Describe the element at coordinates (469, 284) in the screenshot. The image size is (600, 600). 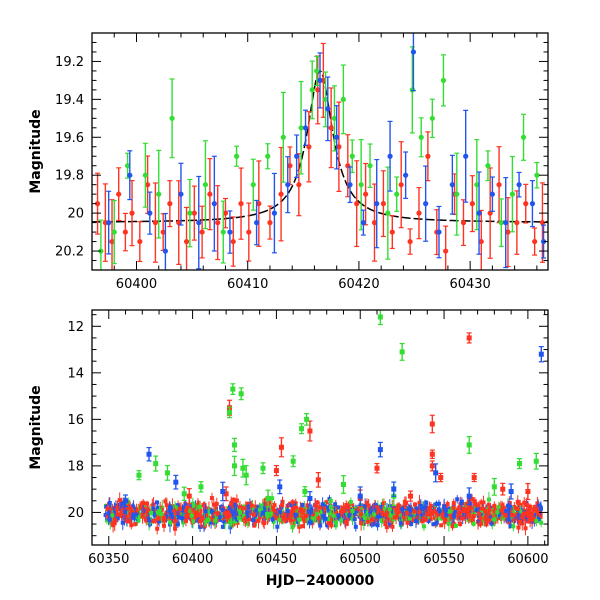
I see `x-tick-label: 60430` at that location.